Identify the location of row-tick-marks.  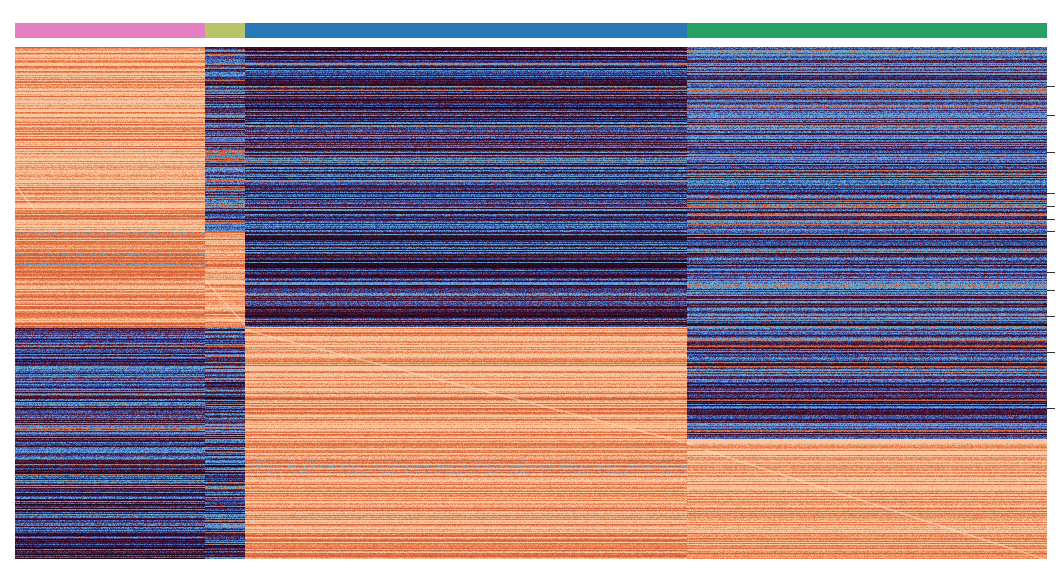
(1052, 303).